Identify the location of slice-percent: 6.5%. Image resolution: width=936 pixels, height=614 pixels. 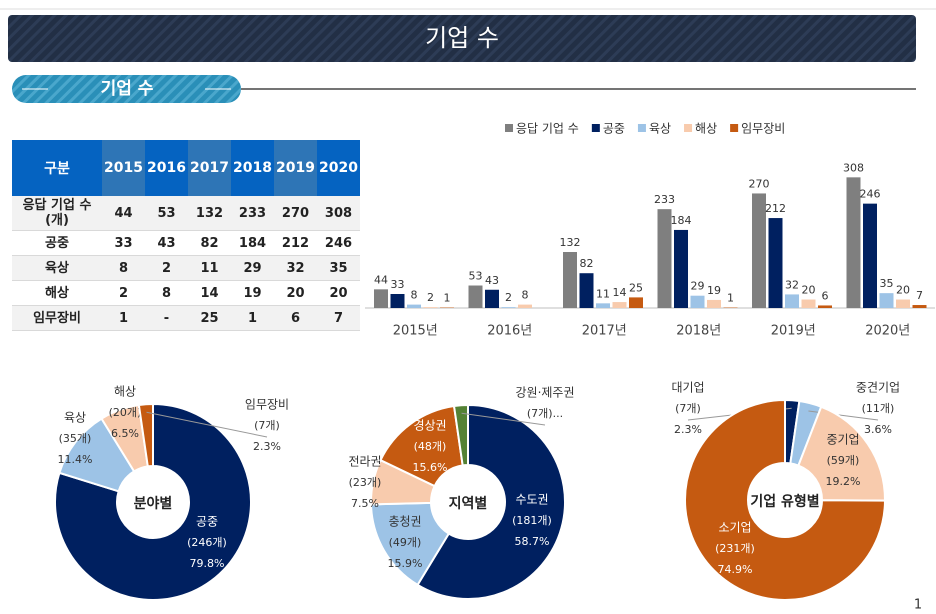
(125, 433).